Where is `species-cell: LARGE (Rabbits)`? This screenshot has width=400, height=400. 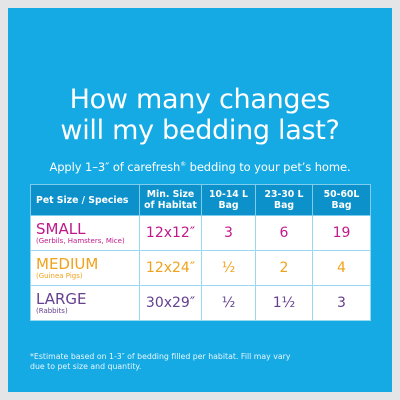 species-cell: LARGE (Rabbits) is located at coordinates (85, 303).